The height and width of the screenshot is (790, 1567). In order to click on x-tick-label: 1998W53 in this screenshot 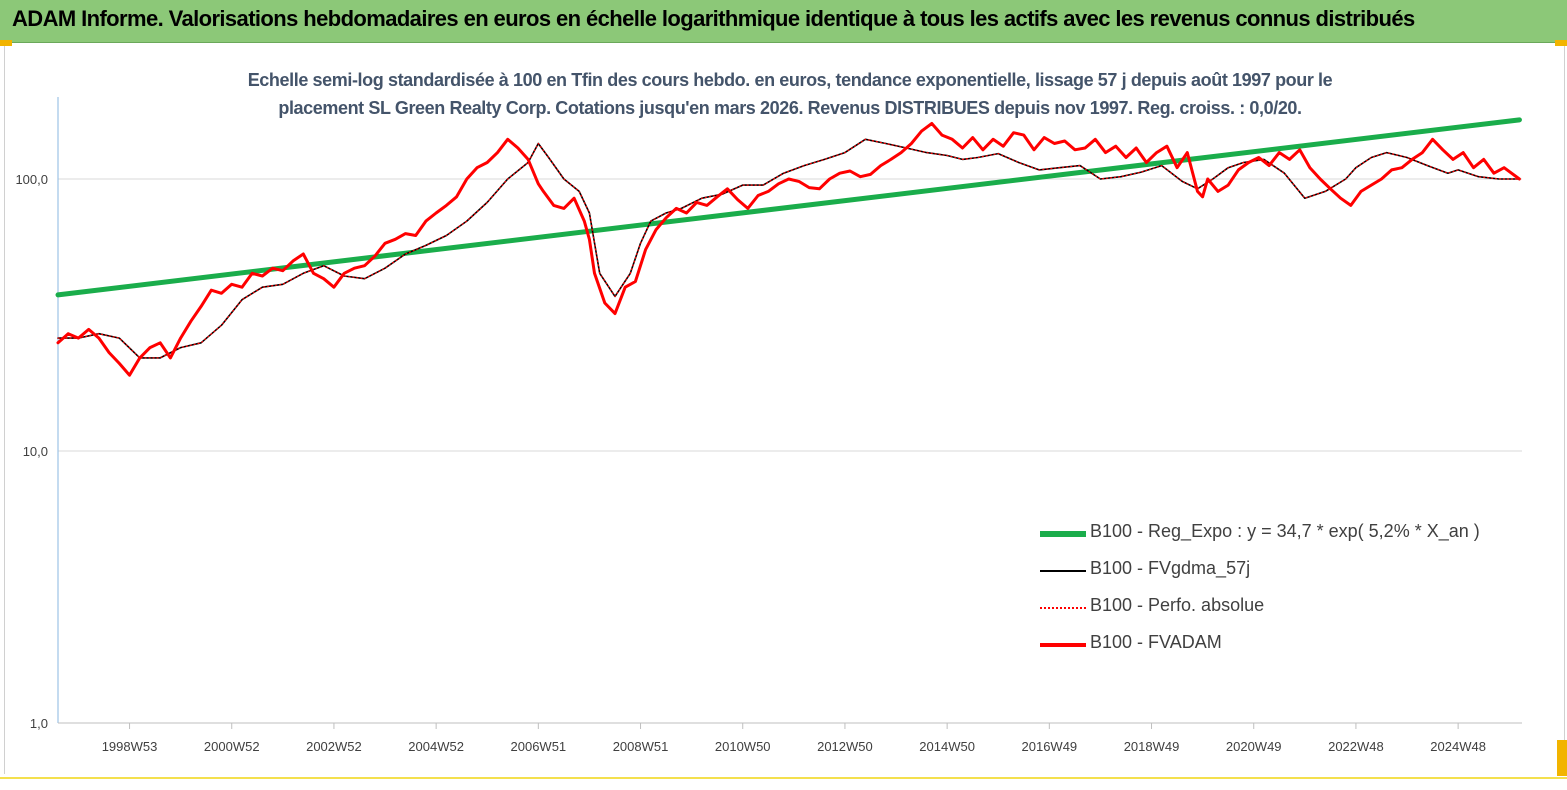, I will do `click(130, 746)`.